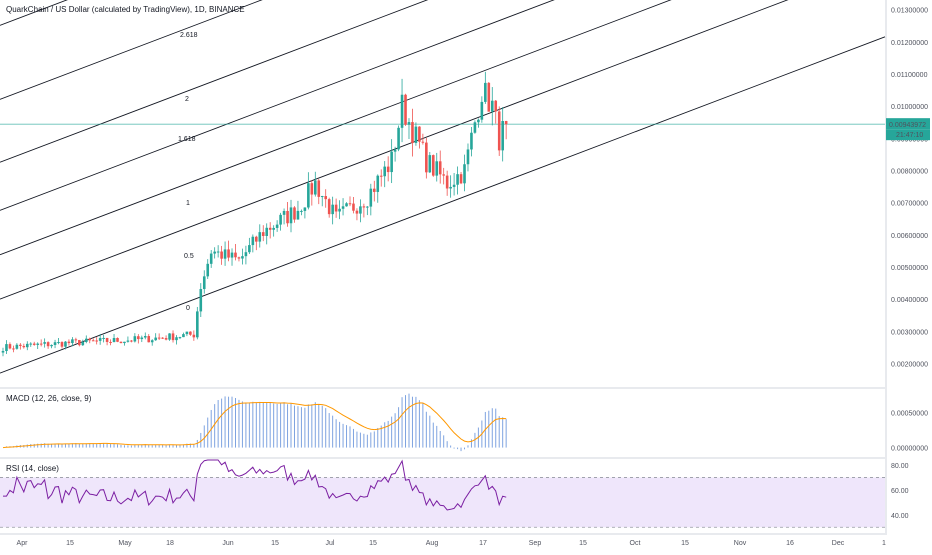 This screenshot has height=555, width=932. I want to click on time-tick-label: Sep, so click(535, 543).